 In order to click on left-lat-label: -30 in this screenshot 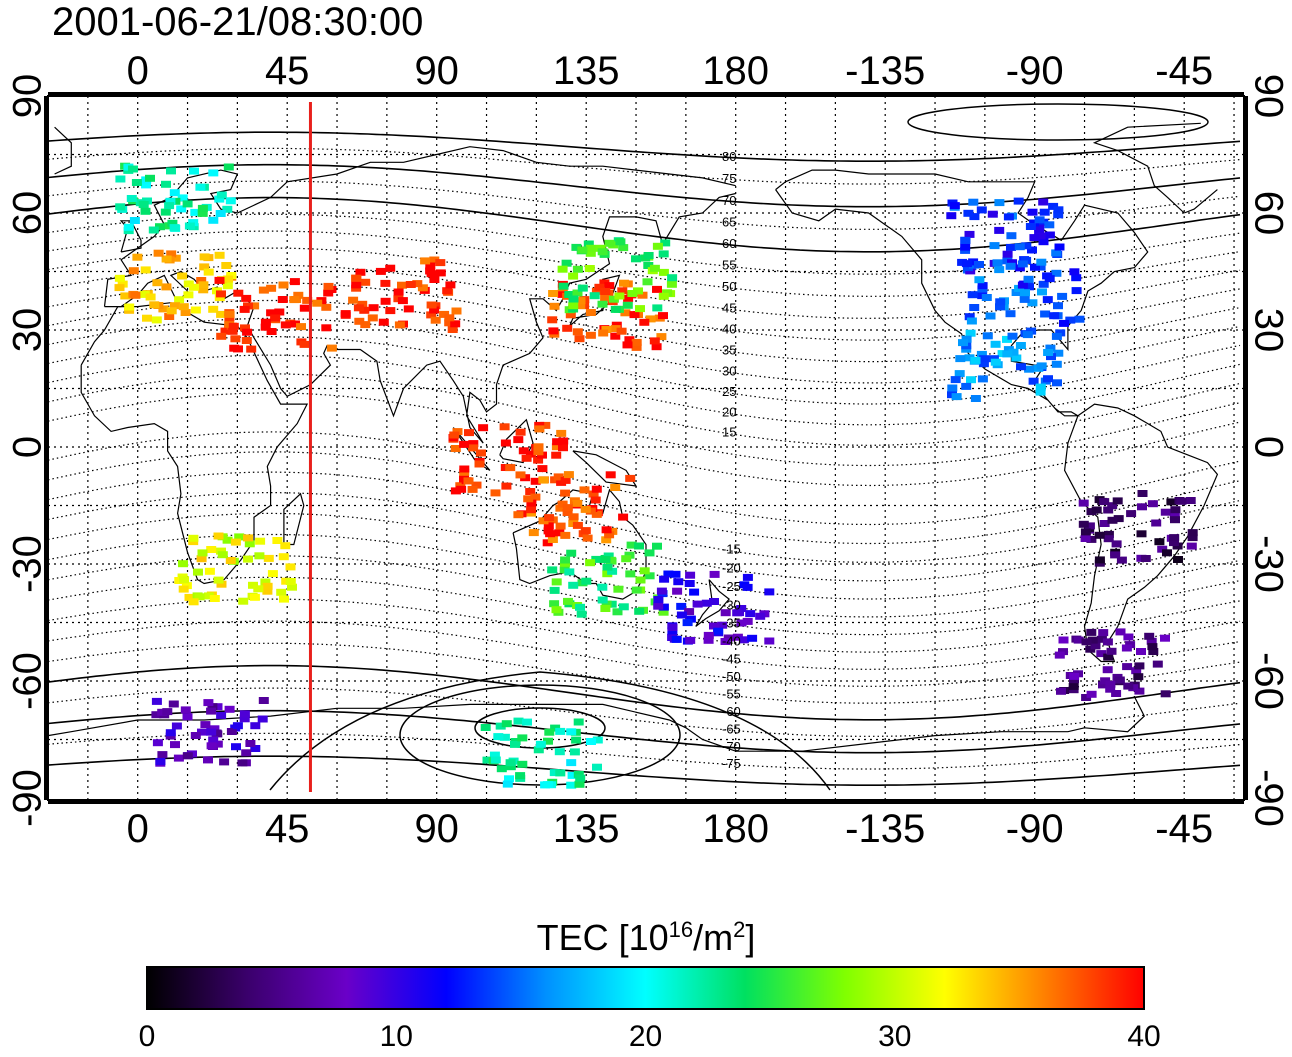, I will do `click(28, 564)`.